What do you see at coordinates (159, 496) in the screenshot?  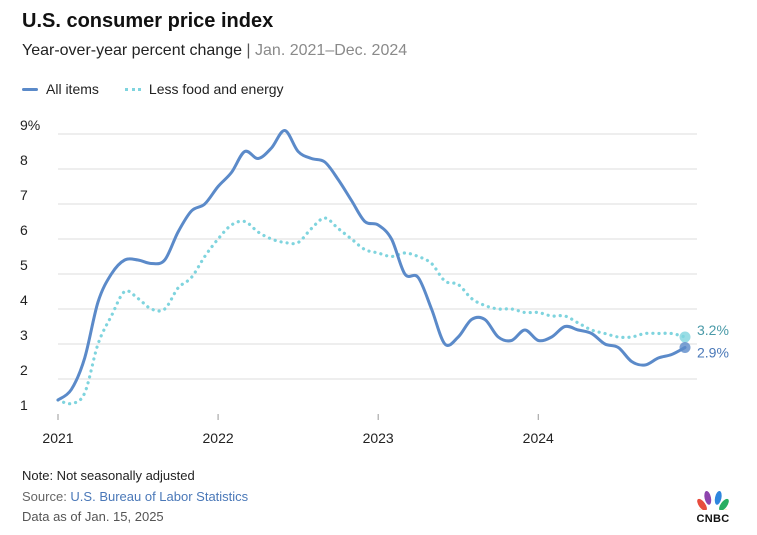 I see `source-link: U.S. Bureau of Labor Statistics` at bounding box center [159, 496].